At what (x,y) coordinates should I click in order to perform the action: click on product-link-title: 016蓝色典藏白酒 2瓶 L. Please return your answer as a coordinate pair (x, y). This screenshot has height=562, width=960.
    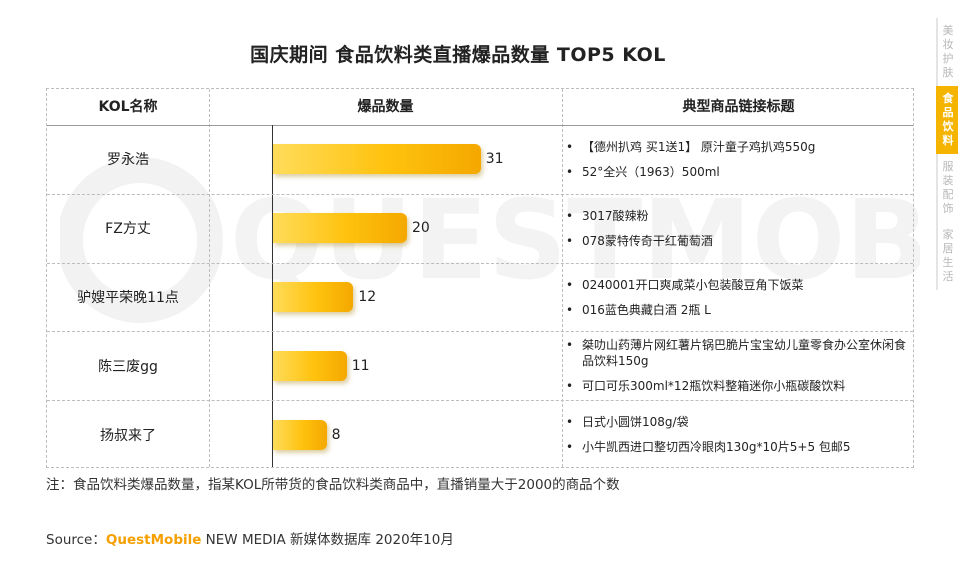
    Looking at the image, I should click on (737, 310).